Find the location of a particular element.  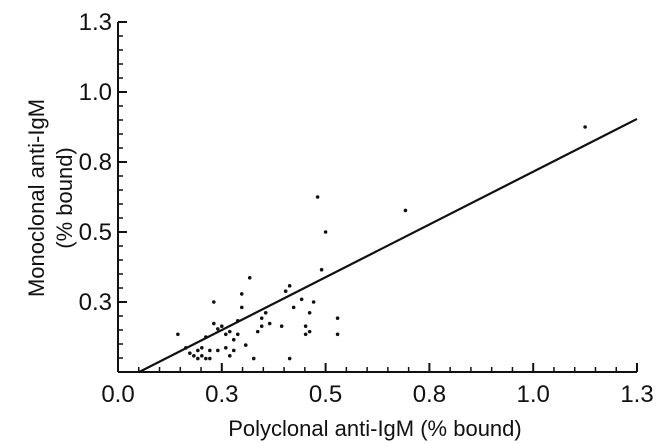

x-tick-label: 1.0 is located at coordinates (533, 394).